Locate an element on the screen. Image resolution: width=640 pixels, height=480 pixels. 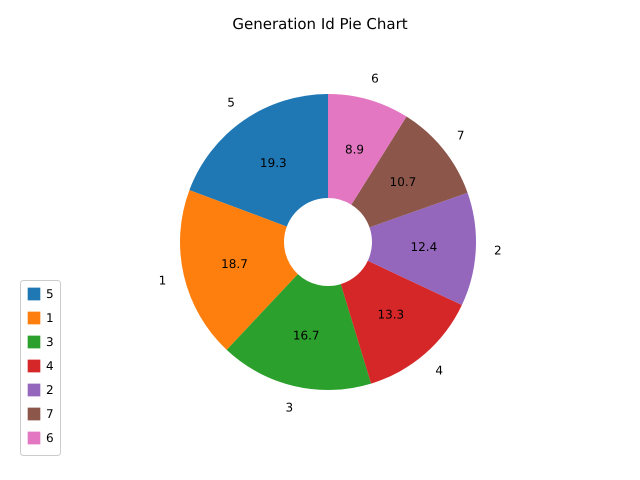
legend-label: 7 is located at coordinates (50, 414).